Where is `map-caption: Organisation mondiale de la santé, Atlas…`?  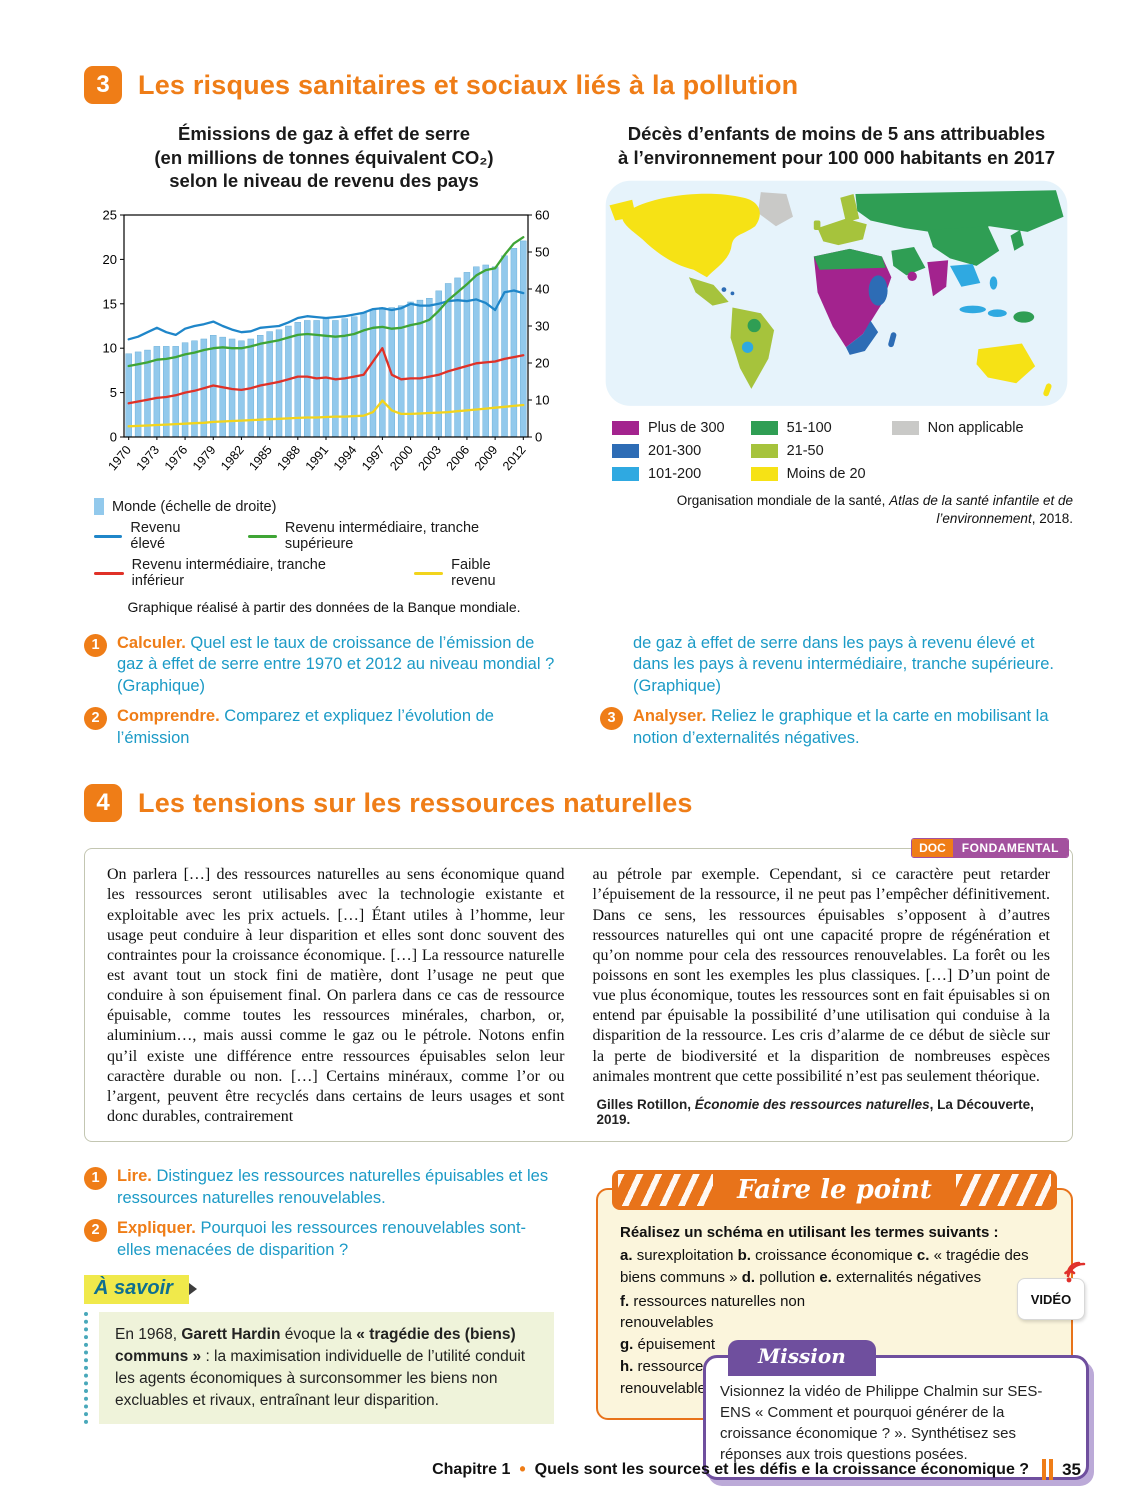 map-caption: Organisation mondiale de la santé, Atlas… is located at coordinates (836, 510).